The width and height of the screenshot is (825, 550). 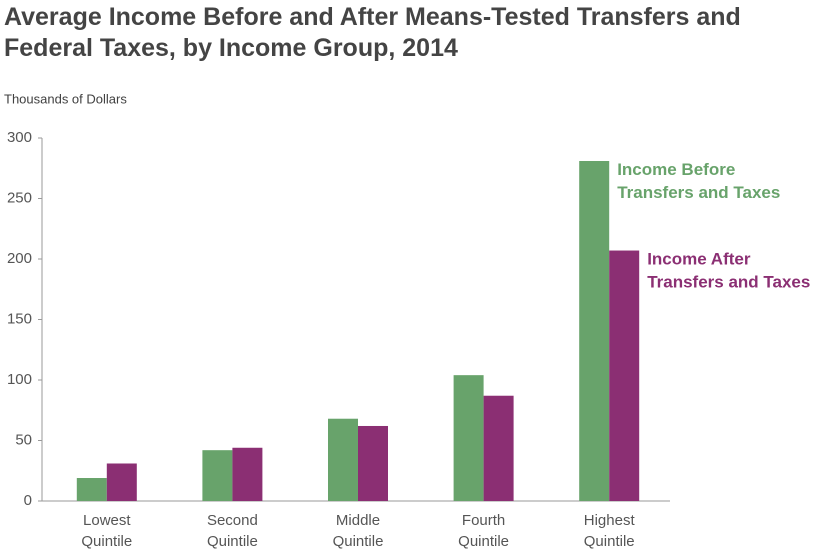 I want to click on x-tick-label: Highest Quintile, so click(x=610, y=531).